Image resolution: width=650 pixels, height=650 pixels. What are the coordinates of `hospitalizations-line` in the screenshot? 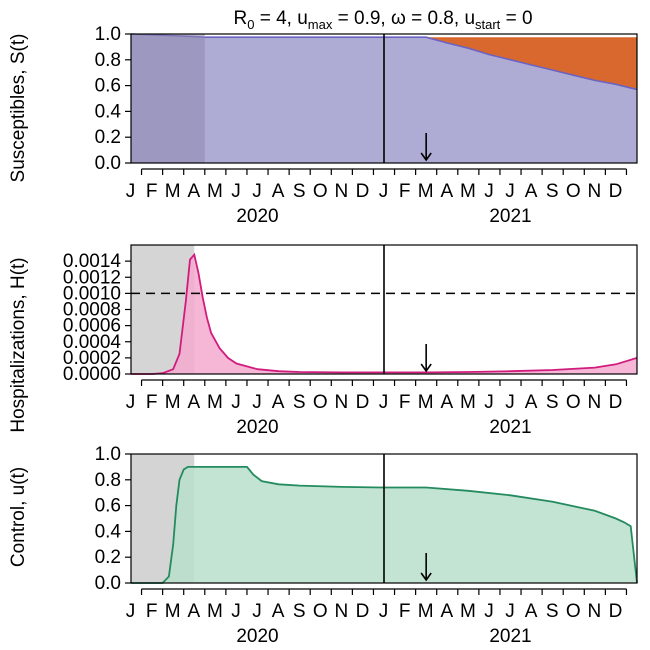 It's located at (384, 313).